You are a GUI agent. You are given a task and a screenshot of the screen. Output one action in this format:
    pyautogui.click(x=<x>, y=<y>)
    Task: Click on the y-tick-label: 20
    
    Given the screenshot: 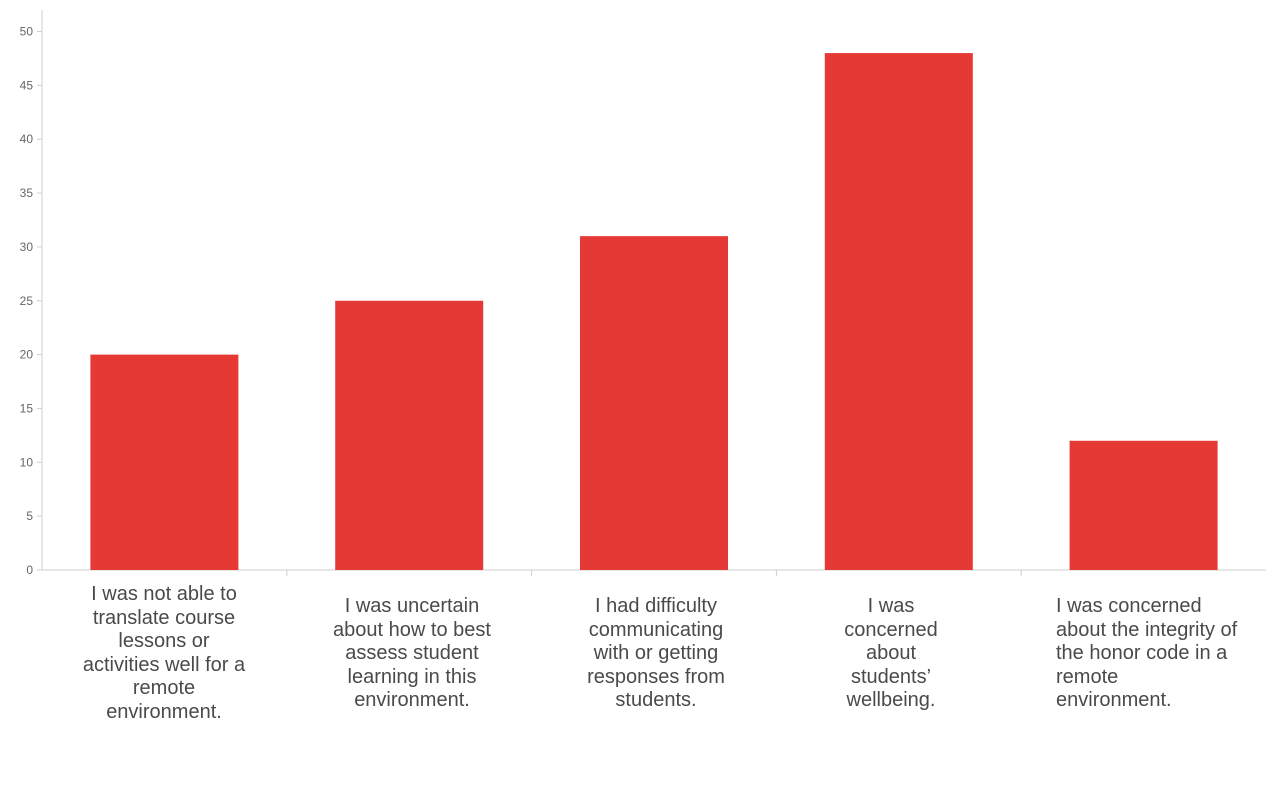 What is the action you would take?
    pyautogui.click(x=27, y=355)
    